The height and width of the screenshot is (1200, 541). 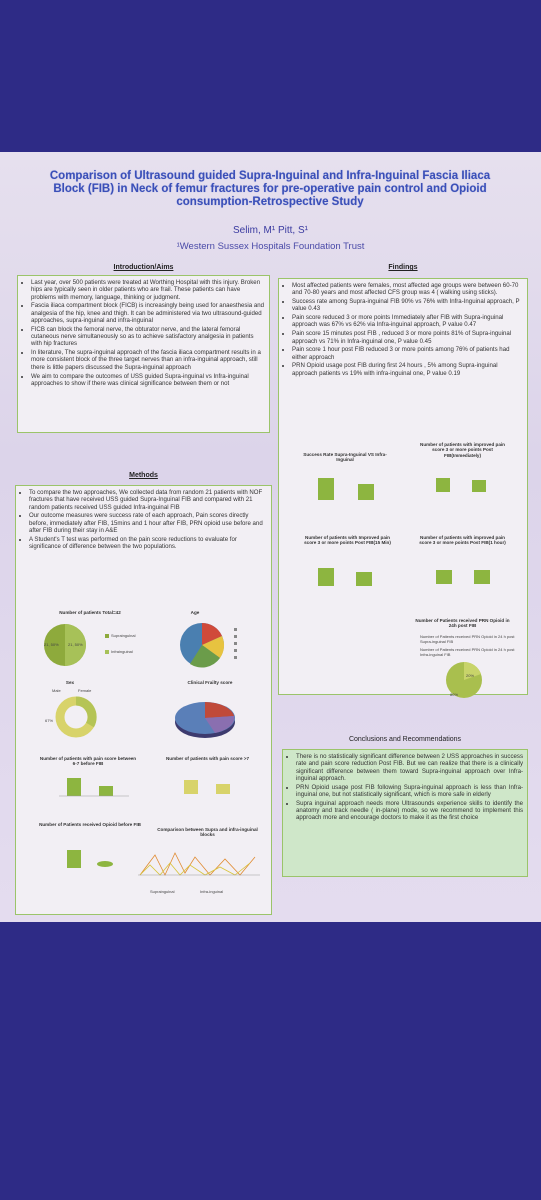 What do you see at coordinates (85, 690) in the screenshot?
I see `legend: Female` at bounding box center [85, 690].